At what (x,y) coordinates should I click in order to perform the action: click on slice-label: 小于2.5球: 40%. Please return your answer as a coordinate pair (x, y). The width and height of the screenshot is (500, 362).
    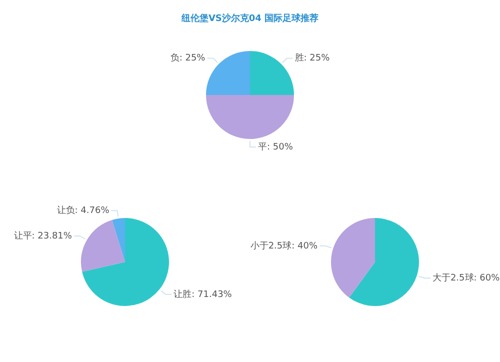
    Looking at the image, I should click on (284, 246).